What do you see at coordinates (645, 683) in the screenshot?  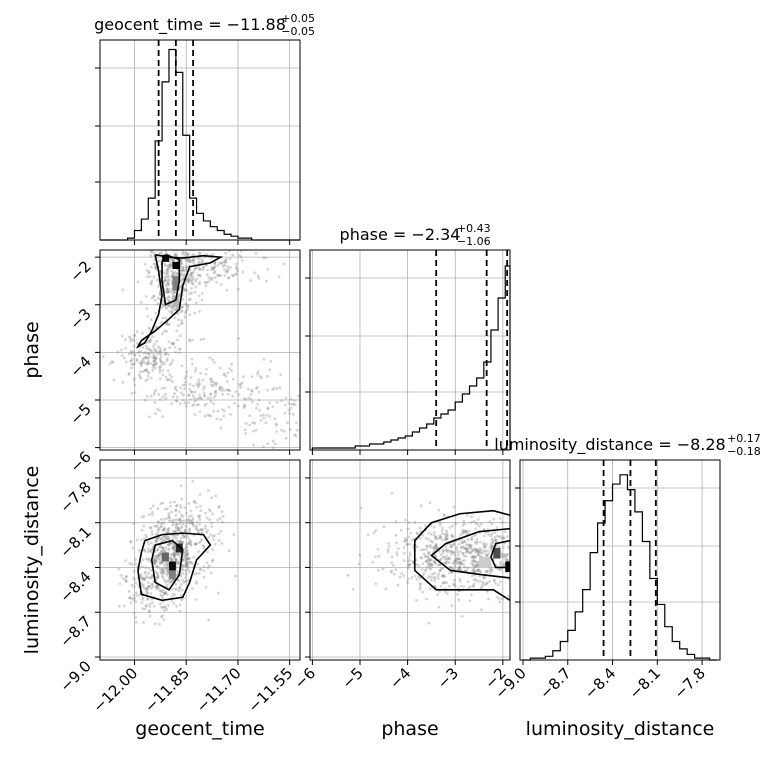 I see `x-tick-label-luminosity_distance-3: −8.1` at bounding box center [645, 683].